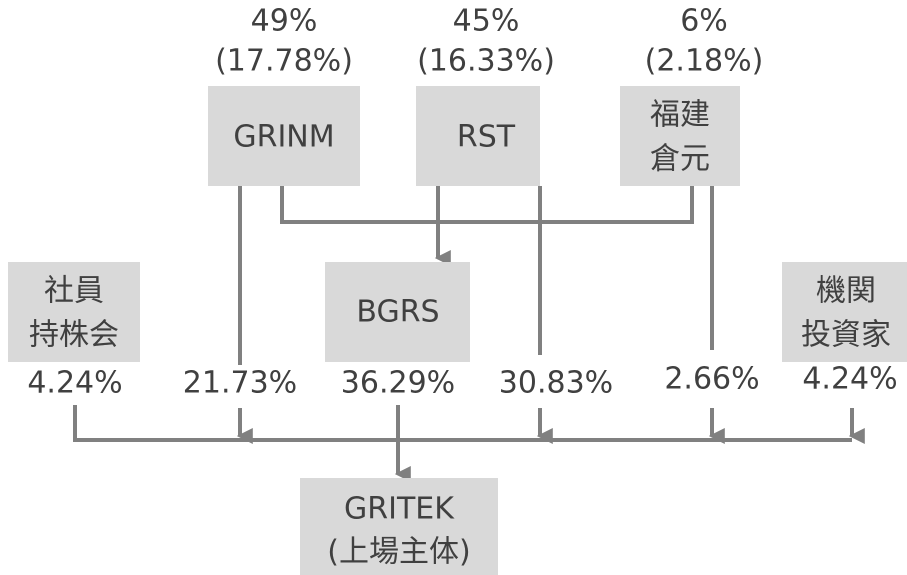 The width and height of the screenshot is (907, 575). I want to click on share-total: (16.33%), so click(486, 61).